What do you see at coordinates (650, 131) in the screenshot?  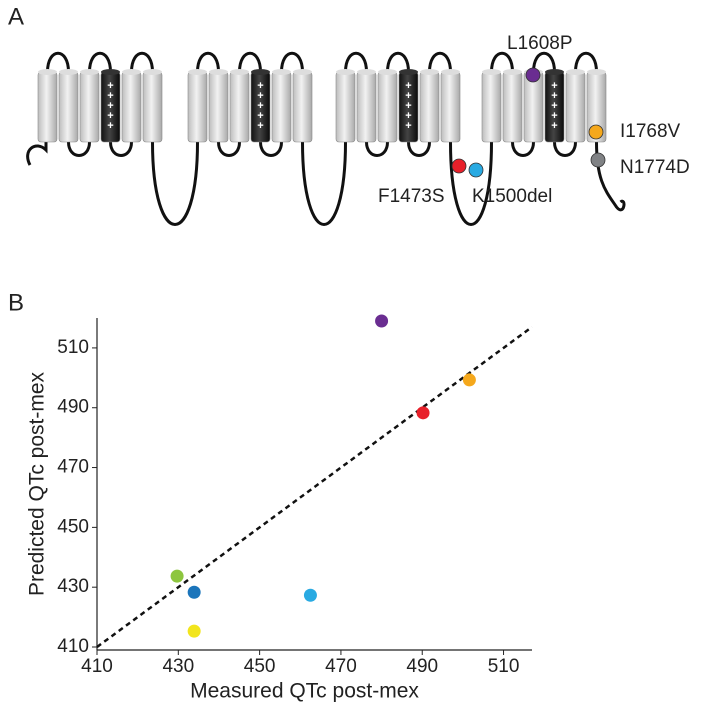 I see `mutation-label: I1768V` at bounding box center [650, 131].